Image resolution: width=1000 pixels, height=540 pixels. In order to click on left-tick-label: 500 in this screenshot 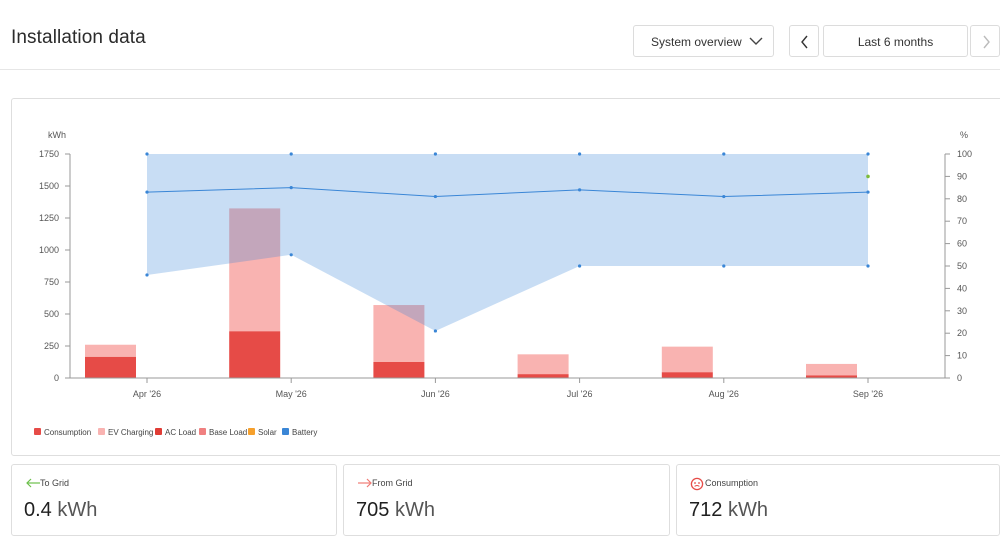, I will do `click(51, 314)`.